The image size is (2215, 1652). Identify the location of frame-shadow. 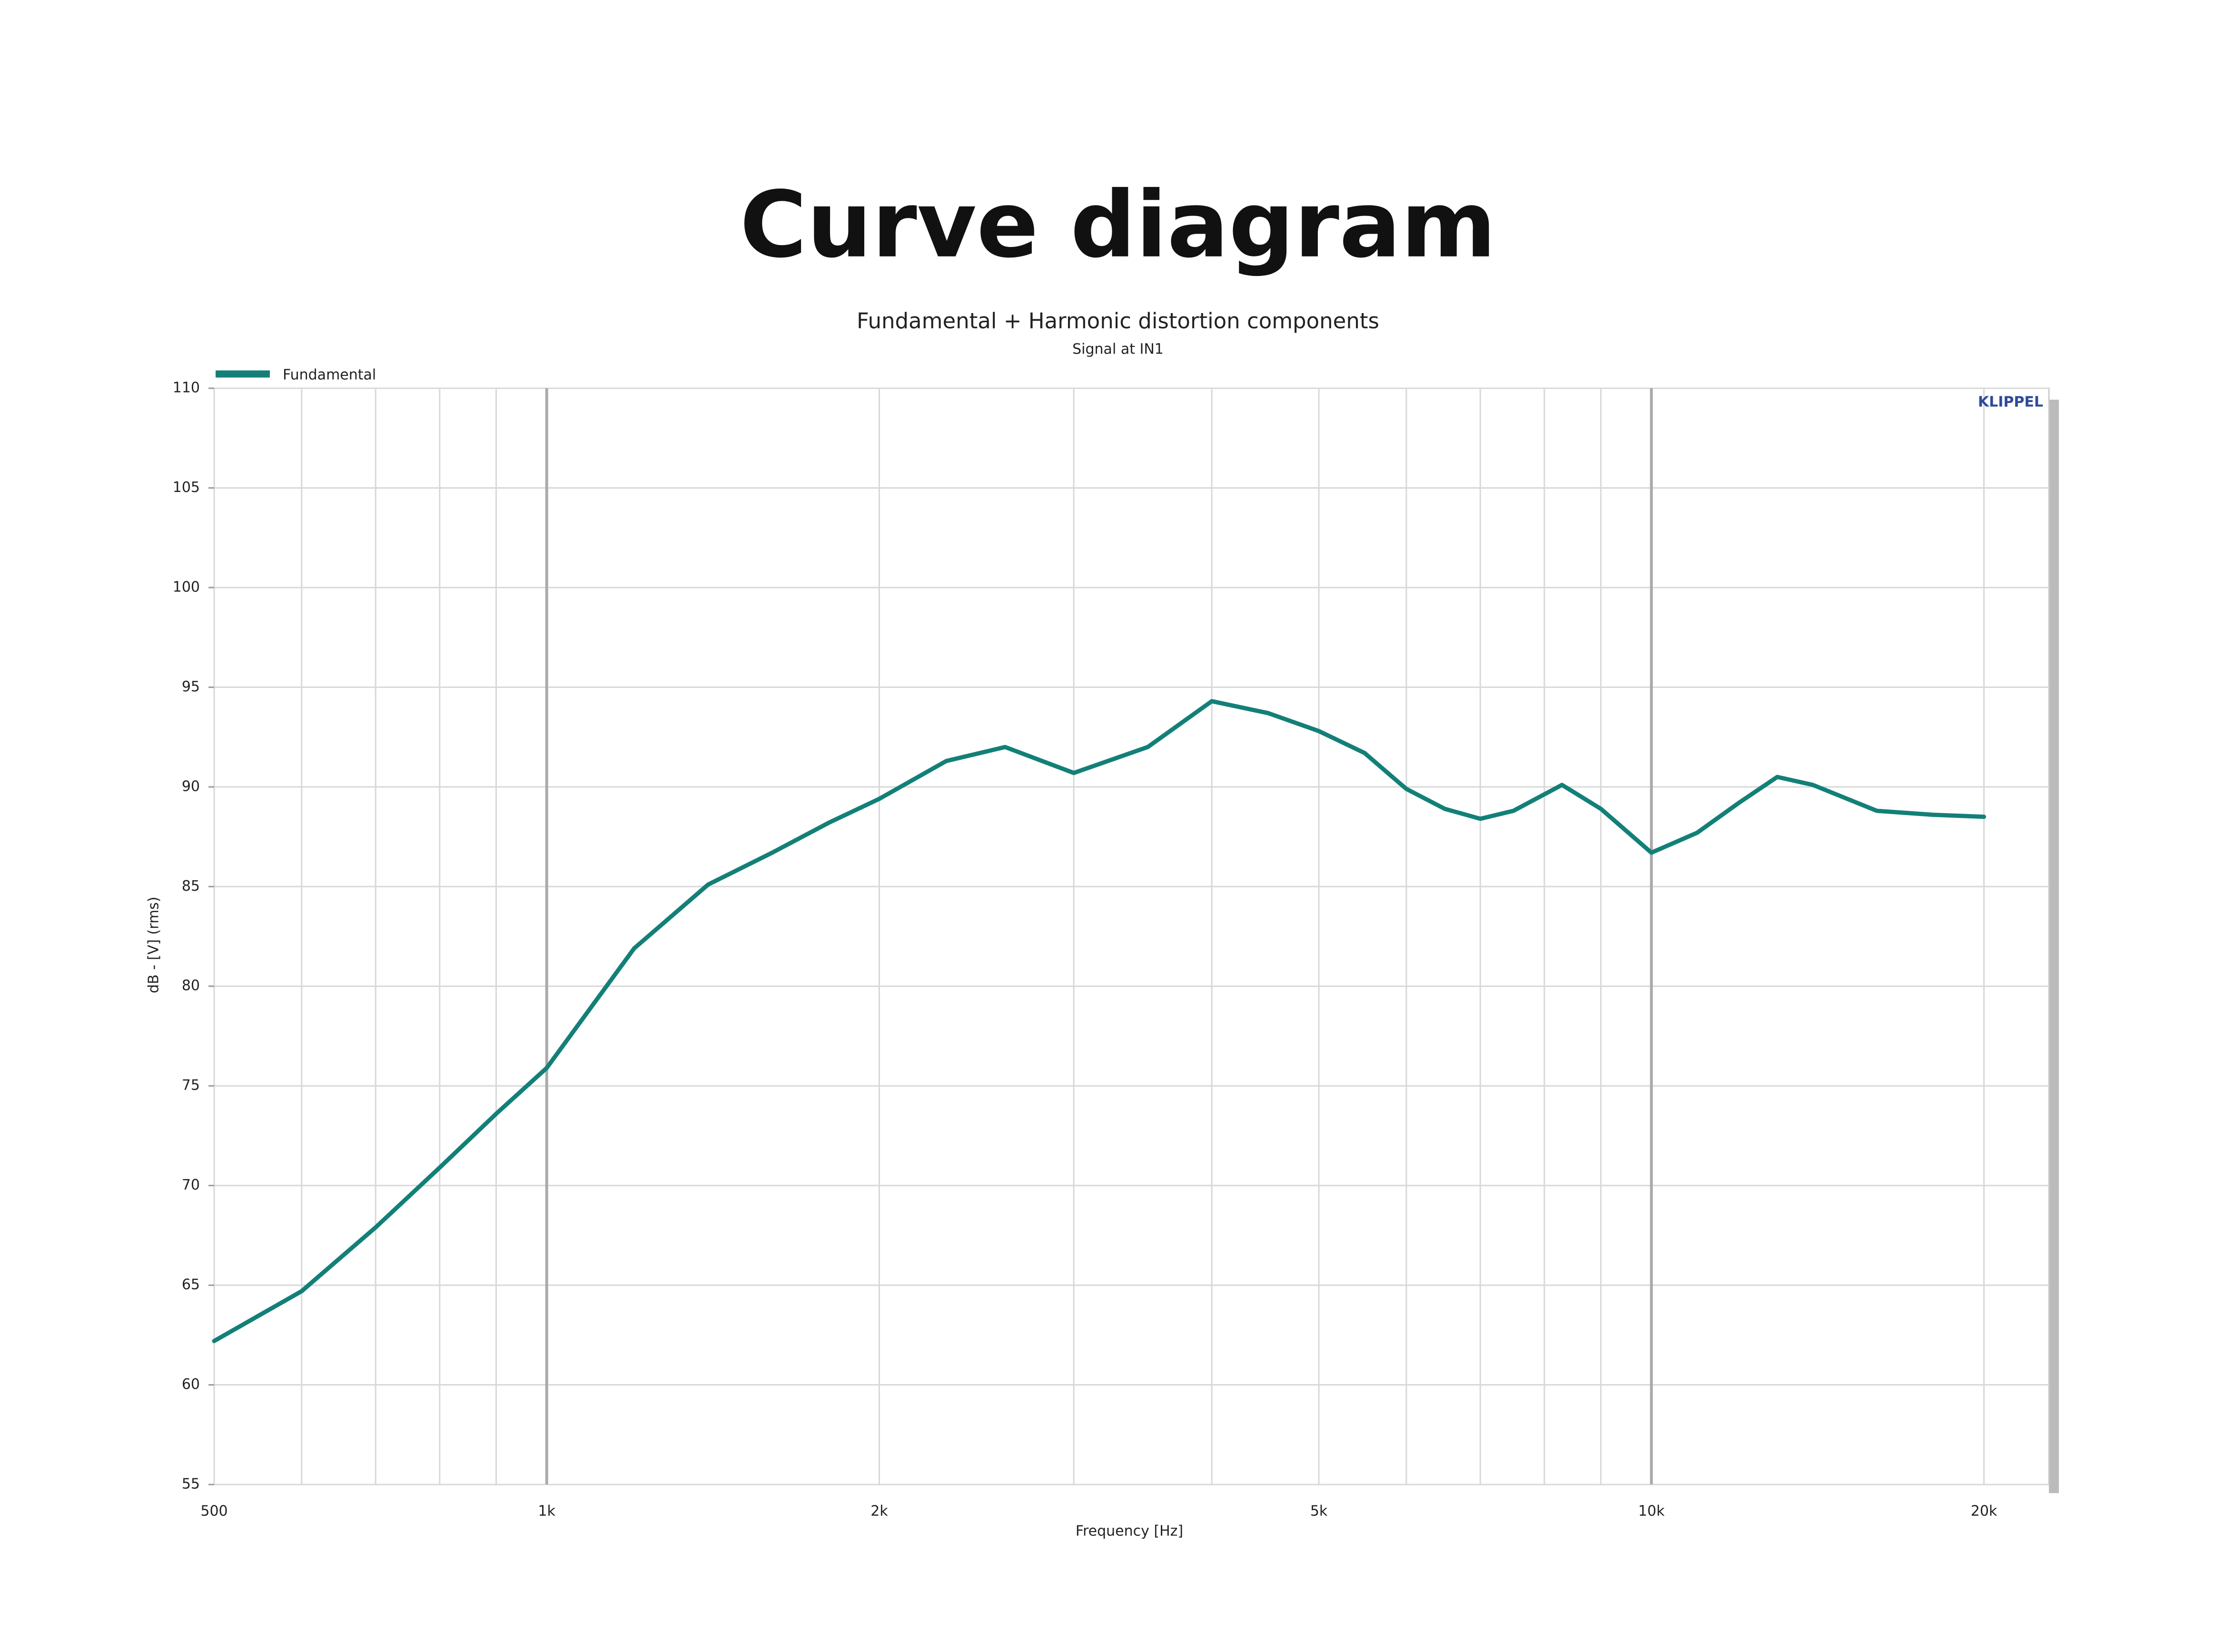
(2054, 947).